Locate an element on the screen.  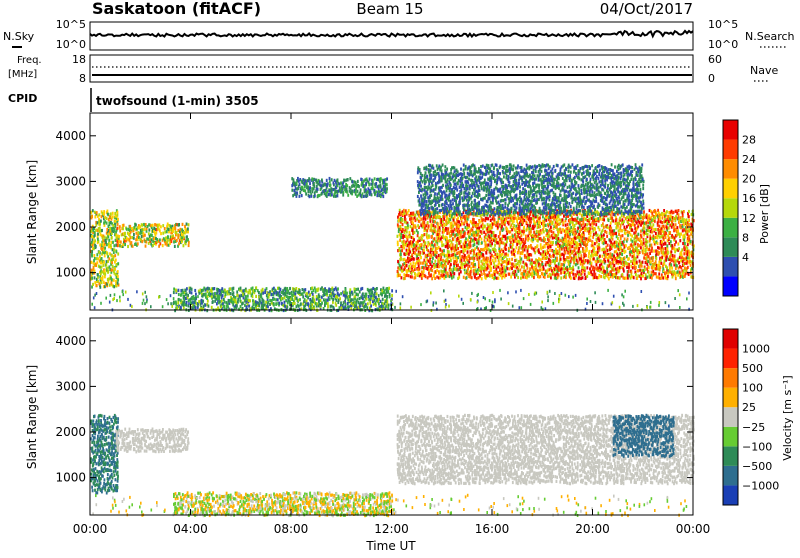
beam-title: Beam 15 is located at coordinates (389, 9).